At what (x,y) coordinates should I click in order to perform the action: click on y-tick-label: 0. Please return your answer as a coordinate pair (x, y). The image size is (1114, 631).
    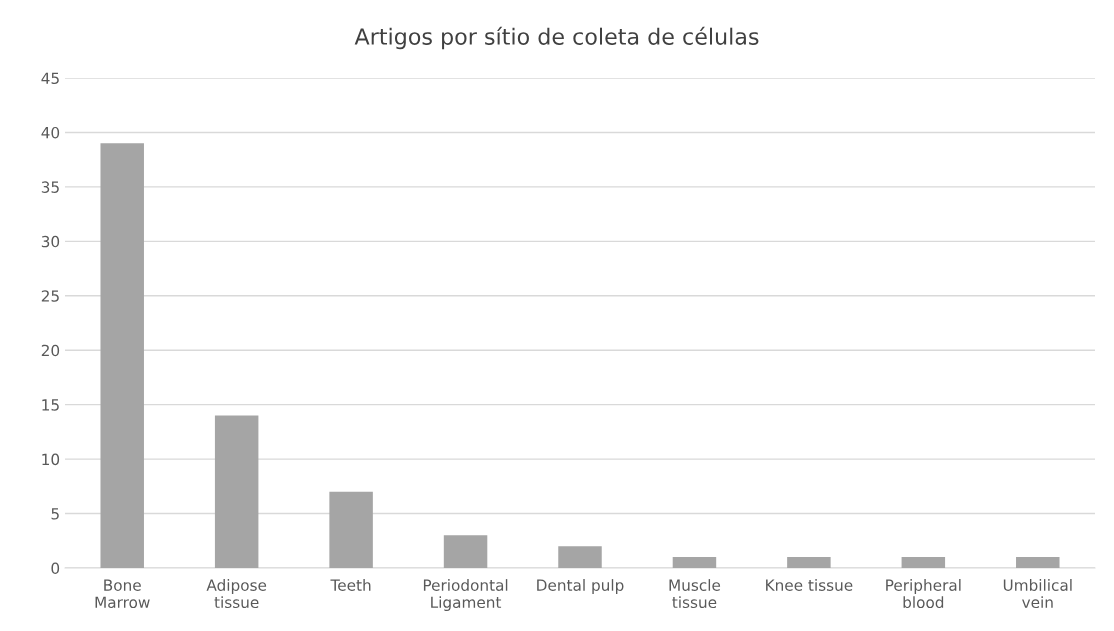
    Looking at the image, I should click on (55, 568).